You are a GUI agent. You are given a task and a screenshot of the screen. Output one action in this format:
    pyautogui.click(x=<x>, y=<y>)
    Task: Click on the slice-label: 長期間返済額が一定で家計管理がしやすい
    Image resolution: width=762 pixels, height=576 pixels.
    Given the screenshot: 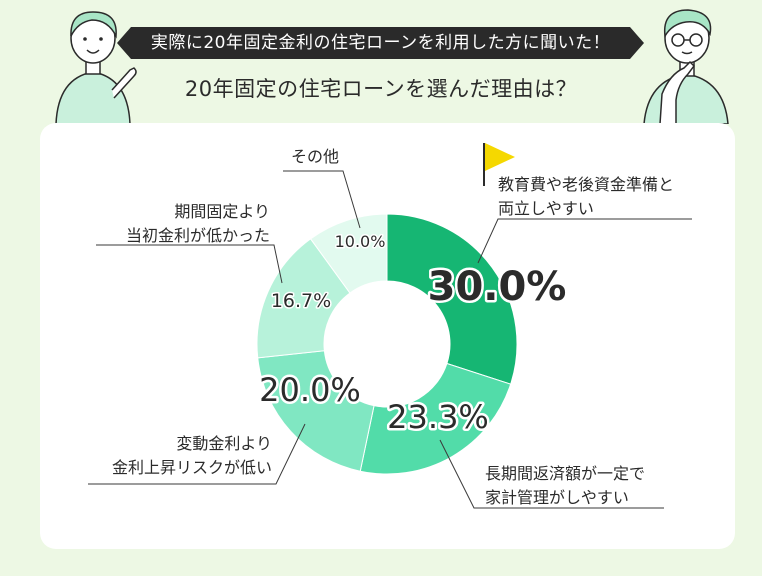 What is the action you would take?
    pyautogui.click(x=565, y=485)
    